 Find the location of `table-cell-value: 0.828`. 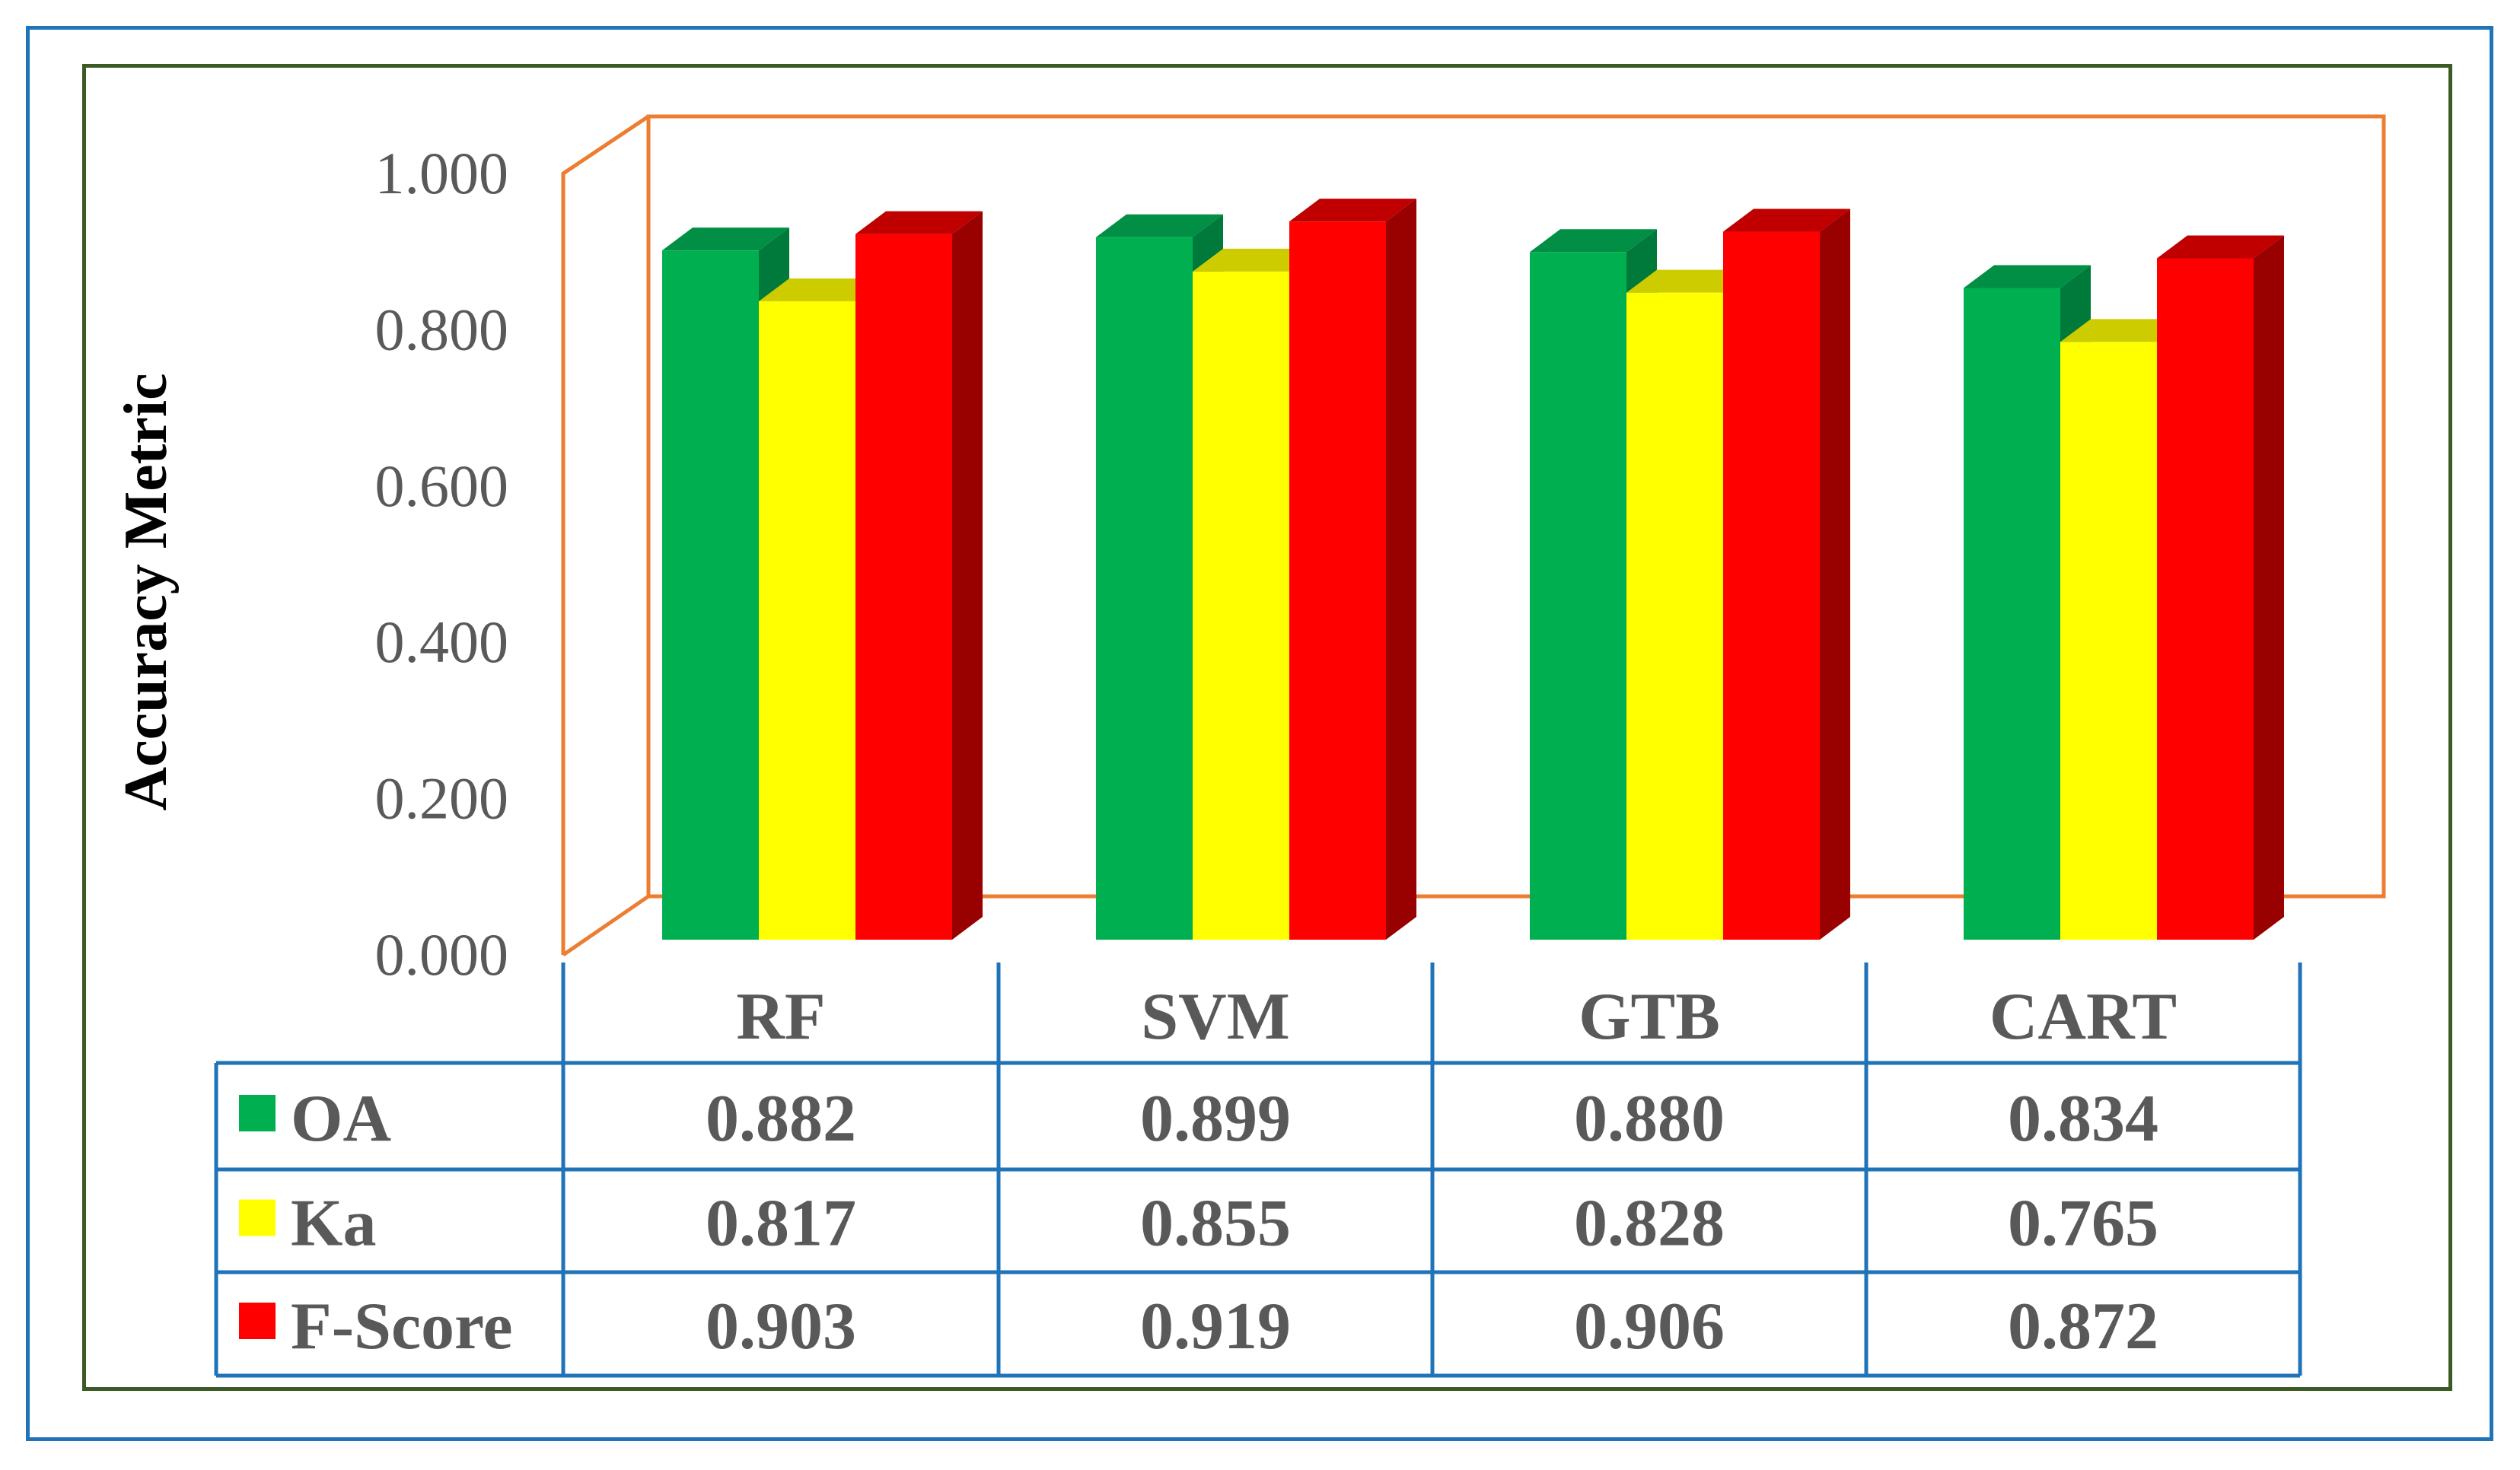

table-cell-value: 0.828 is located at coordinates (1649, 1224).